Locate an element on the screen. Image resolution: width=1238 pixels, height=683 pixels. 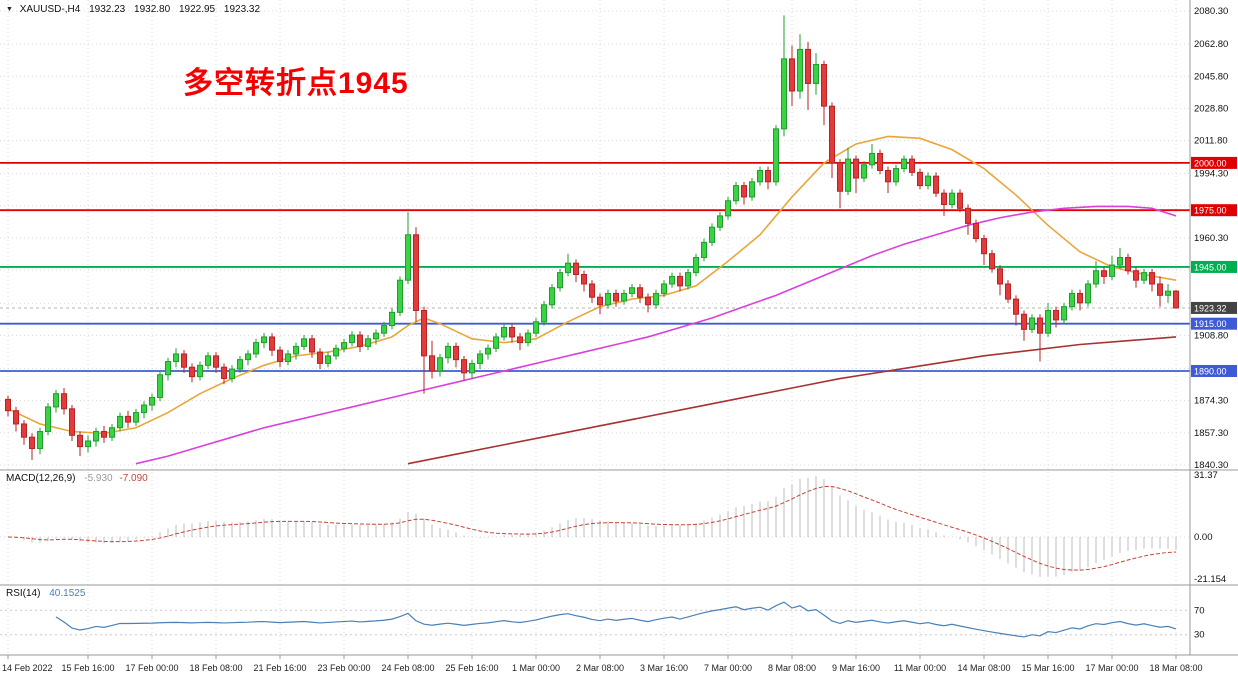
price-scale-label: 1874.30 is located at coordinates (1211, 401).